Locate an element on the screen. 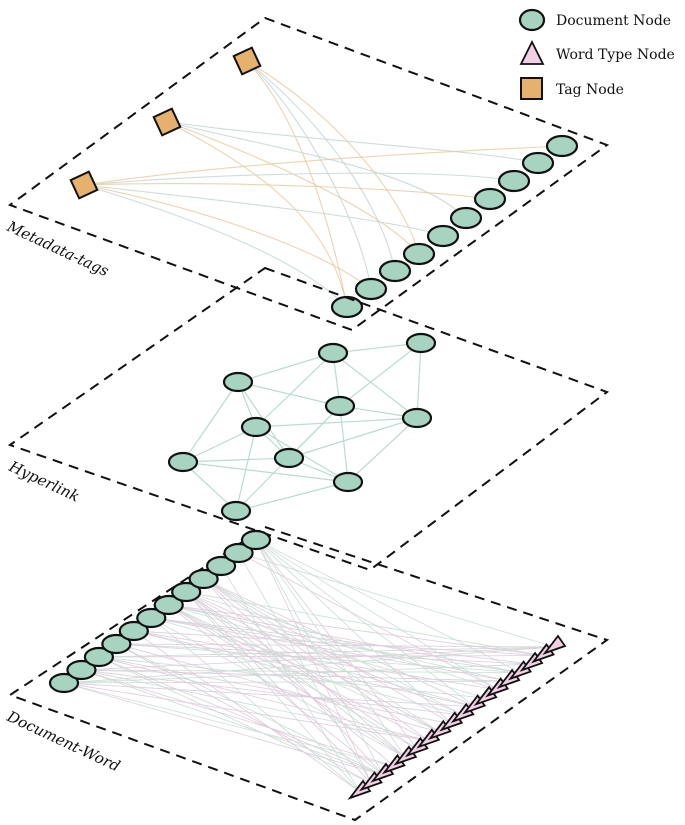  document-word-document-nodes is located at coordinates (160, 611).